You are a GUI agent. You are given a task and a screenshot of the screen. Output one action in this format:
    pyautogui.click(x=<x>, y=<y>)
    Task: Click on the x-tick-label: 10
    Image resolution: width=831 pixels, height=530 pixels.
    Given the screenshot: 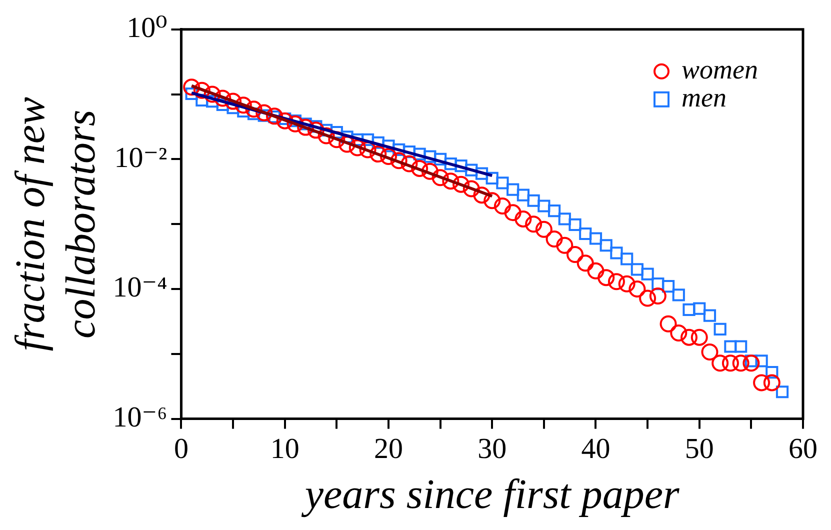 What is the action you would take?
    pyautogui.click(x=285, y=448)
    